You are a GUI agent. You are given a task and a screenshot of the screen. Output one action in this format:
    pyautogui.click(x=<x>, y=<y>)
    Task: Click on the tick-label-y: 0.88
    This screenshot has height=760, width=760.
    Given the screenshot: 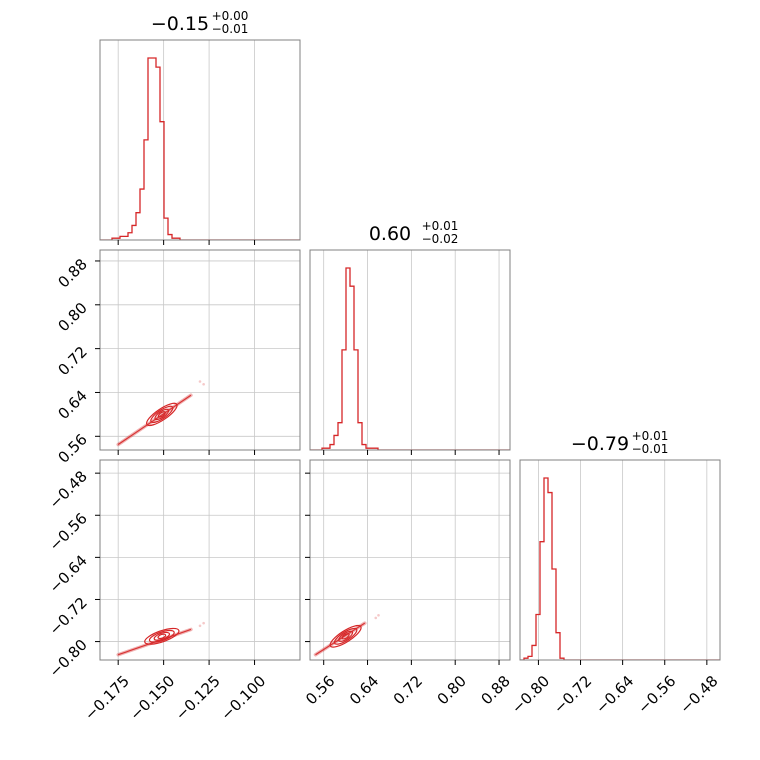 What is the action you would take?
    pyautogui.click(x=72, y=273)
    